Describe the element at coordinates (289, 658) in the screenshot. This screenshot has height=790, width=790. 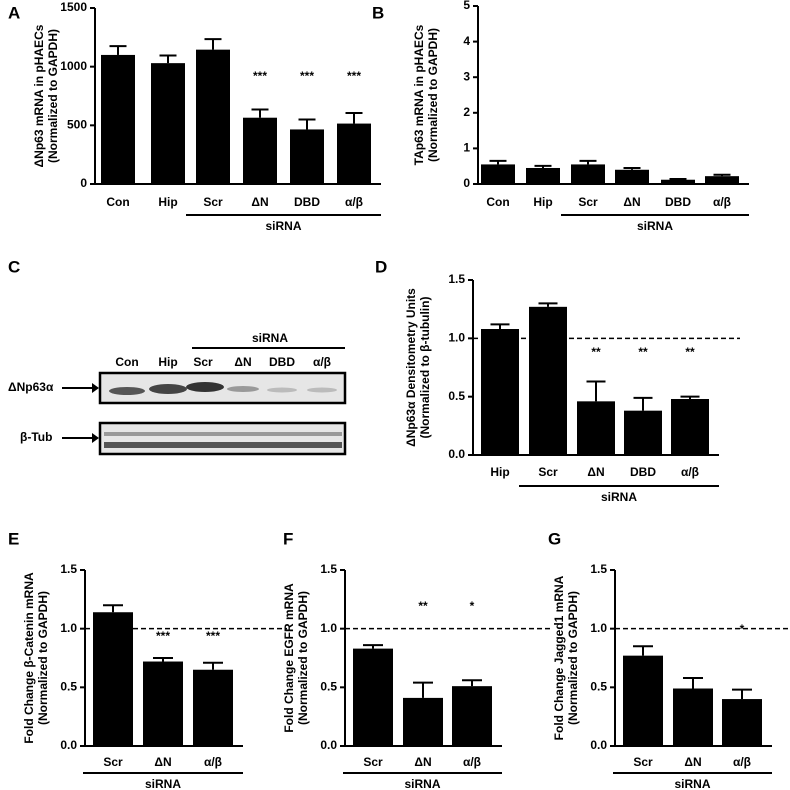
I see `y-axis-label: Fold Change EGFR mRNA` at that location.